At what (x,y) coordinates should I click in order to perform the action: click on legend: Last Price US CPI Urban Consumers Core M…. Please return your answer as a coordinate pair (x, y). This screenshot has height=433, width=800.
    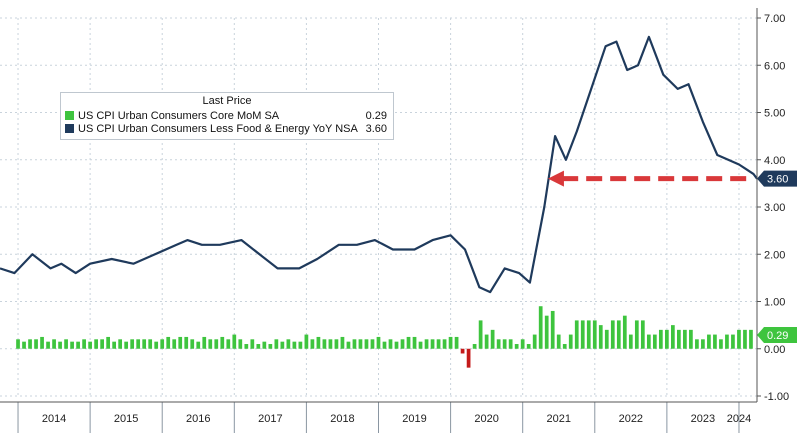
    Looking at the image, I should click on (227, 116).